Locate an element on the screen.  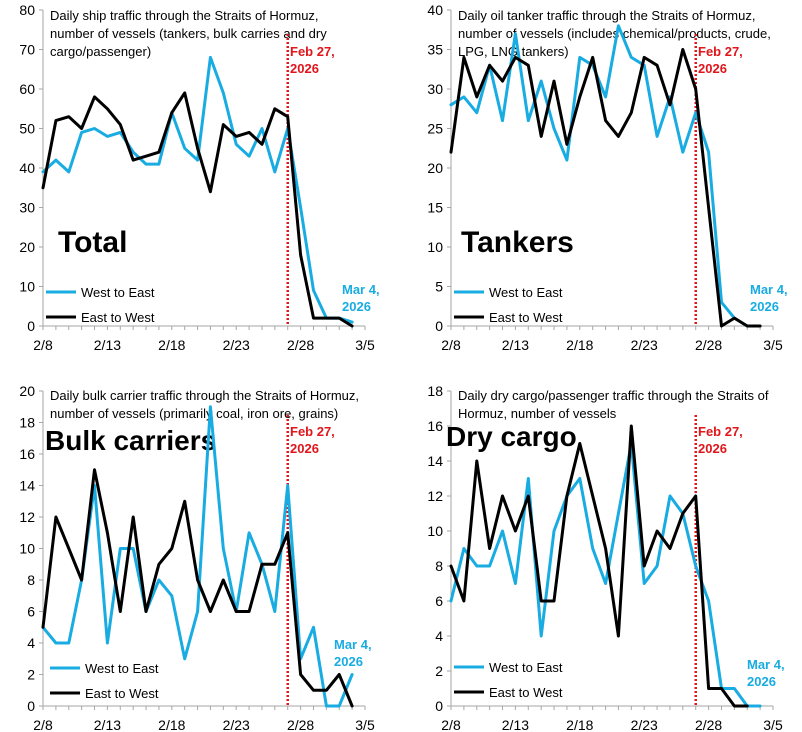
y-tick-label: 50 is located at coordinates (27, 129).